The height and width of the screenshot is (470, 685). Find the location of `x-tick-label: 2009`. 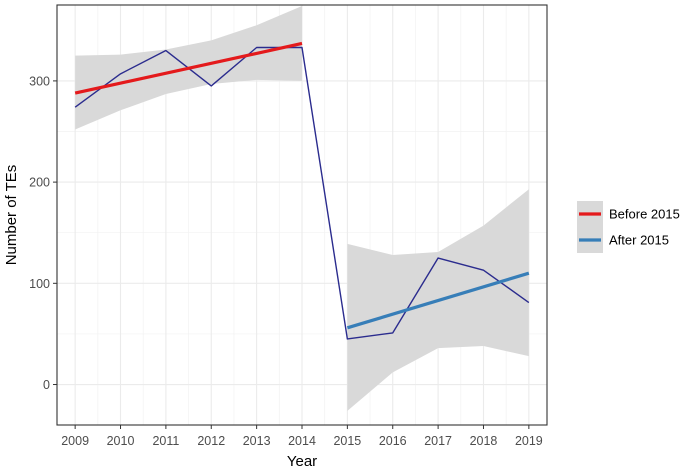

x-tick-label: 2009 is located at coordinates (75, 441).